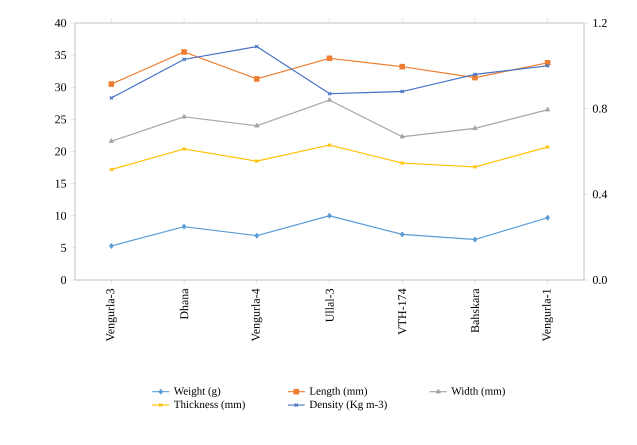 This screenshot has width=637, height=445. What do you see at coordinates (209, 405) in the screenshot?
I see `legend-label: Thickness (mm)` at bounding box center [209, 405].